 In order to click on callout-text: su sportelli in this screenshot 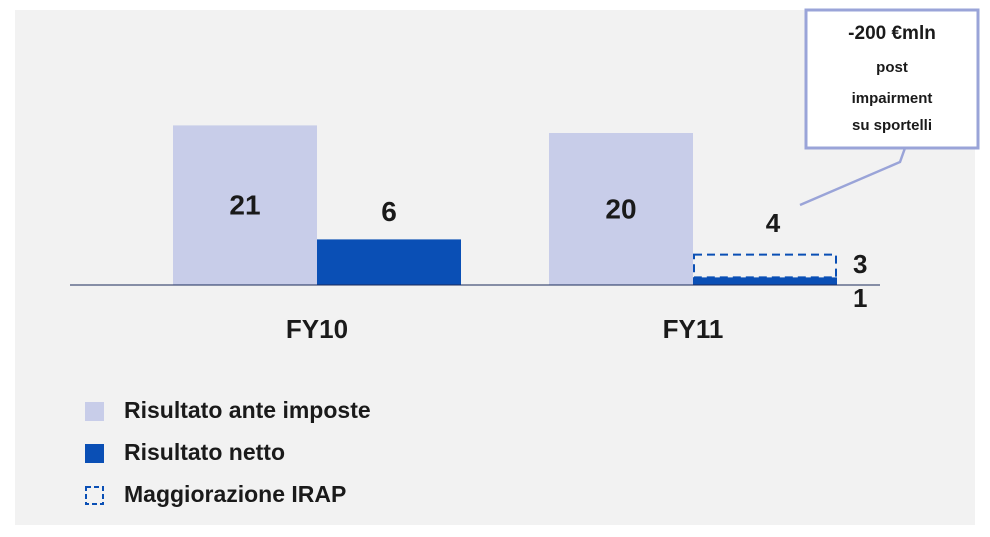, I will do `click(892, 125)`.